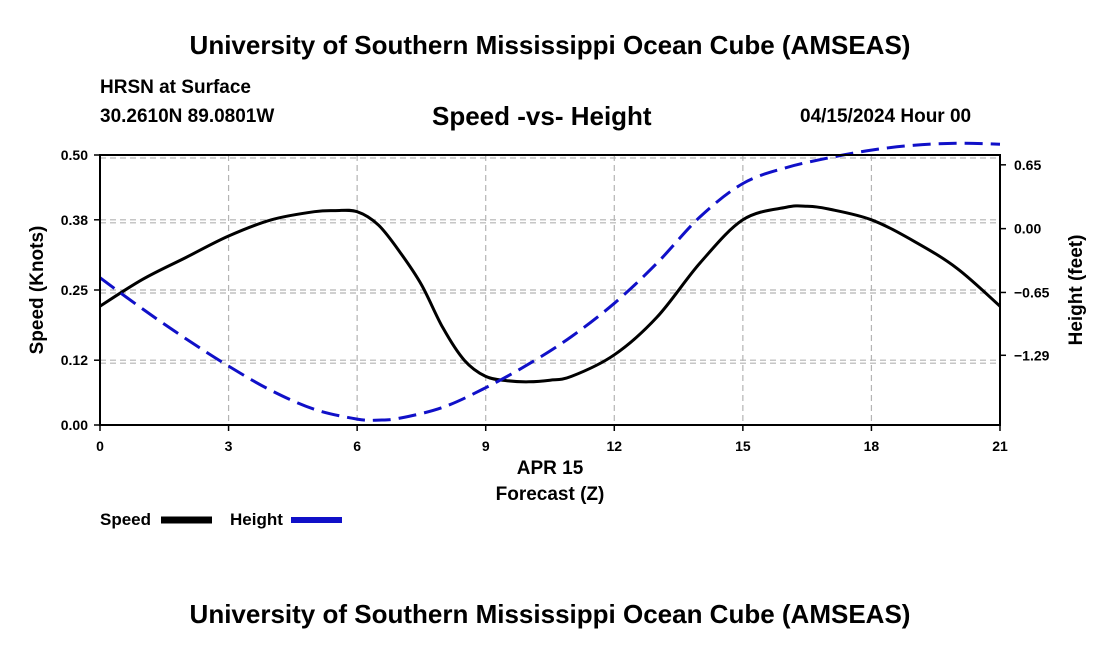 This screenshot has width=1100, height=650. I want to click on legend: Speed Height, so click(221, 519).